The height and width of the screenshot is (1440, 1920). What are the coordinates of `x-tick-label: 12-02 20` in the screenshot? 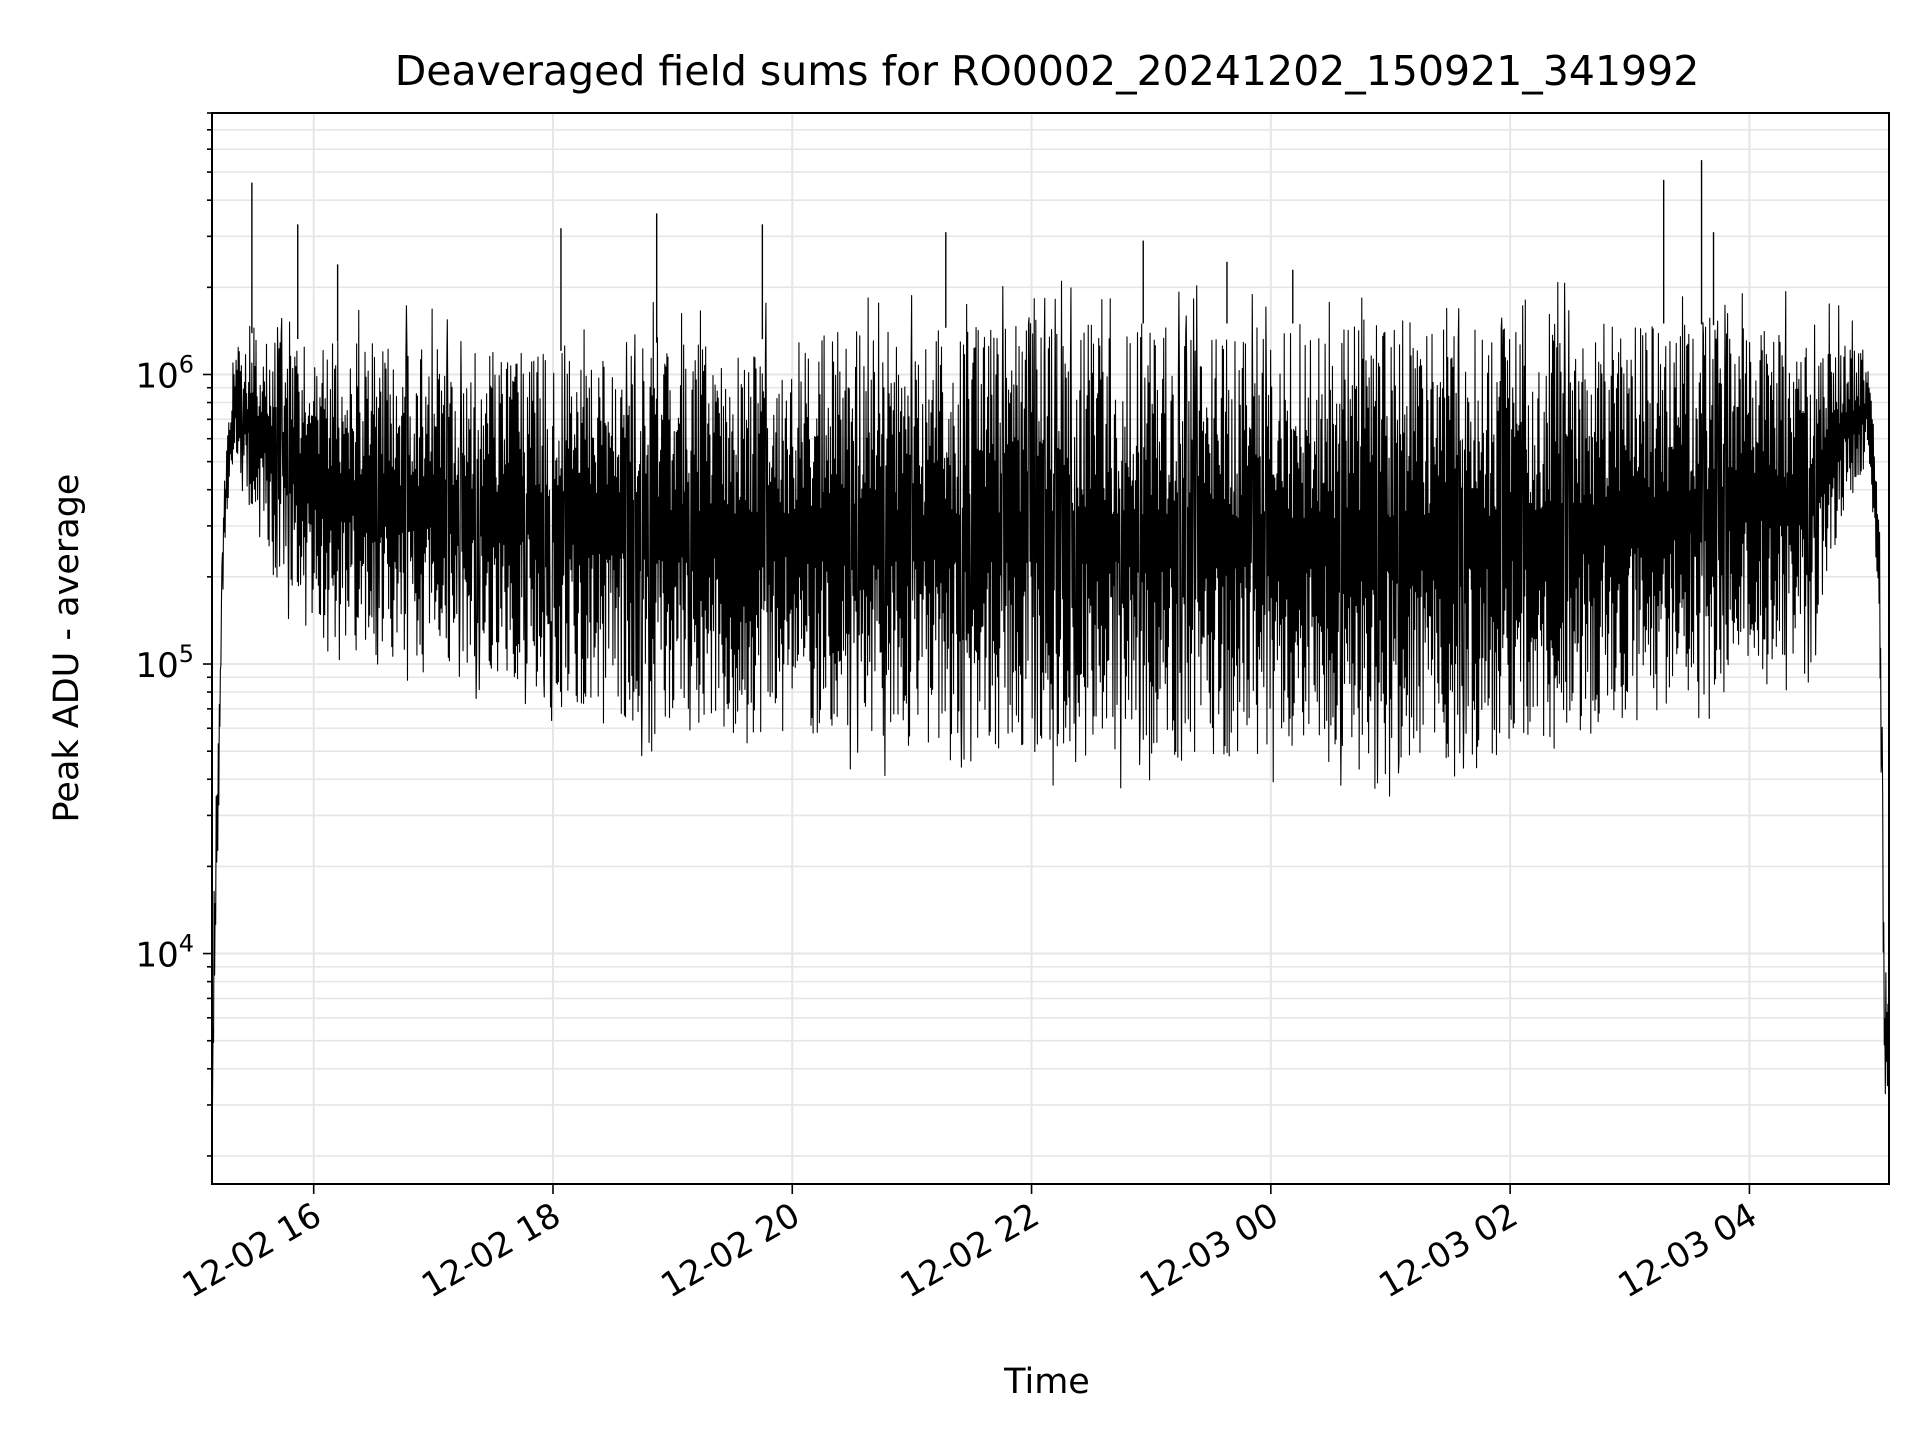 It's located at (730, 1250).